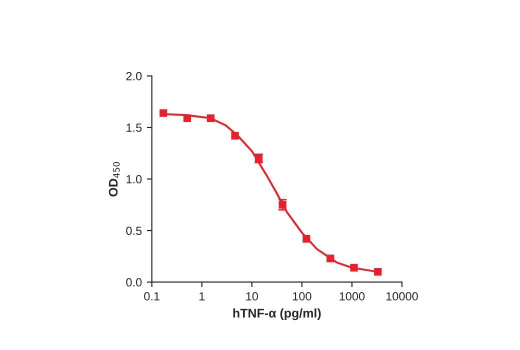 The width and height of the screenshot is (520, 350). What do you see at coordinates (134, 282) in the screenshot?
I see `y-tick-label: 0.0` at bounding box center [134, 282].